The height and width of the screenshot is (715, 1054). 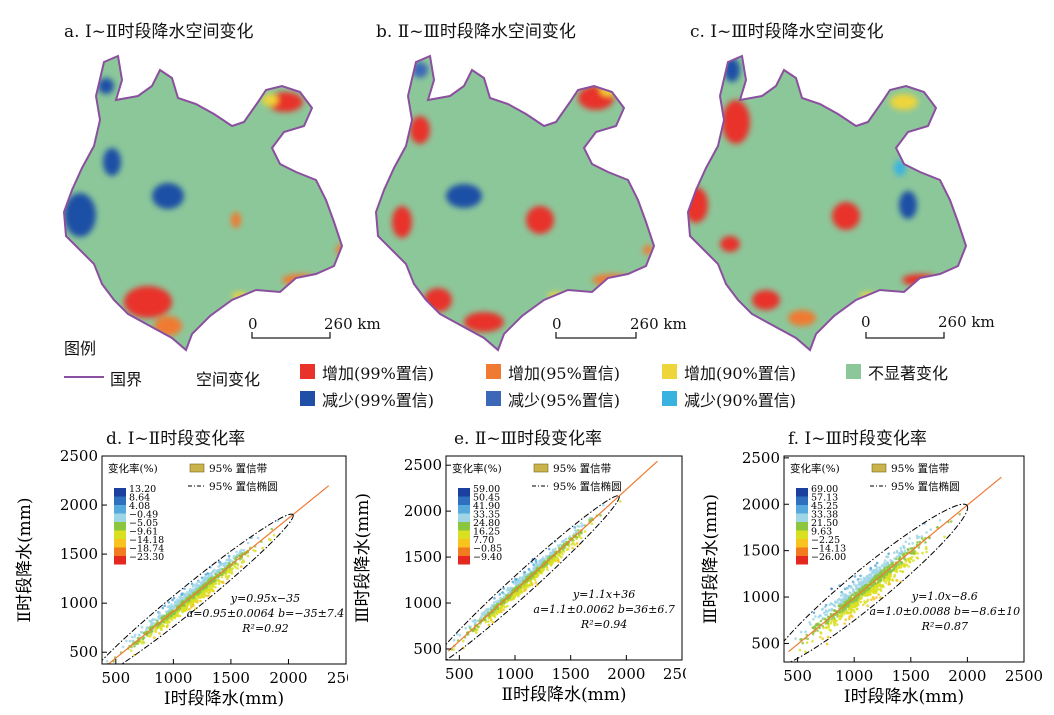 What do you see at coordinates (203, 203) in the screenshot?
I see `map-a` at bounding box center [203, 203].